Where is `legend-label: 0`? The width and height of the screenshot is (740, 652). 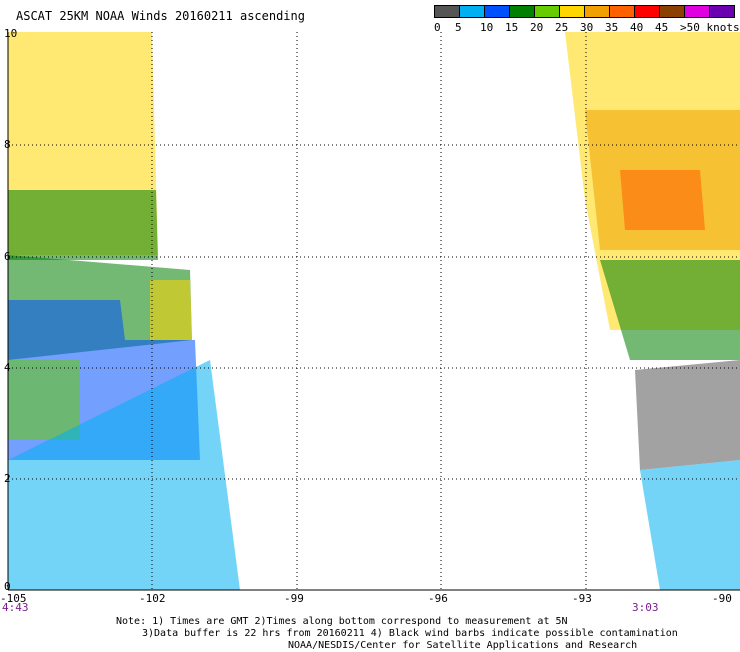 legend-label: 0 is located at coordinates (437, 27).